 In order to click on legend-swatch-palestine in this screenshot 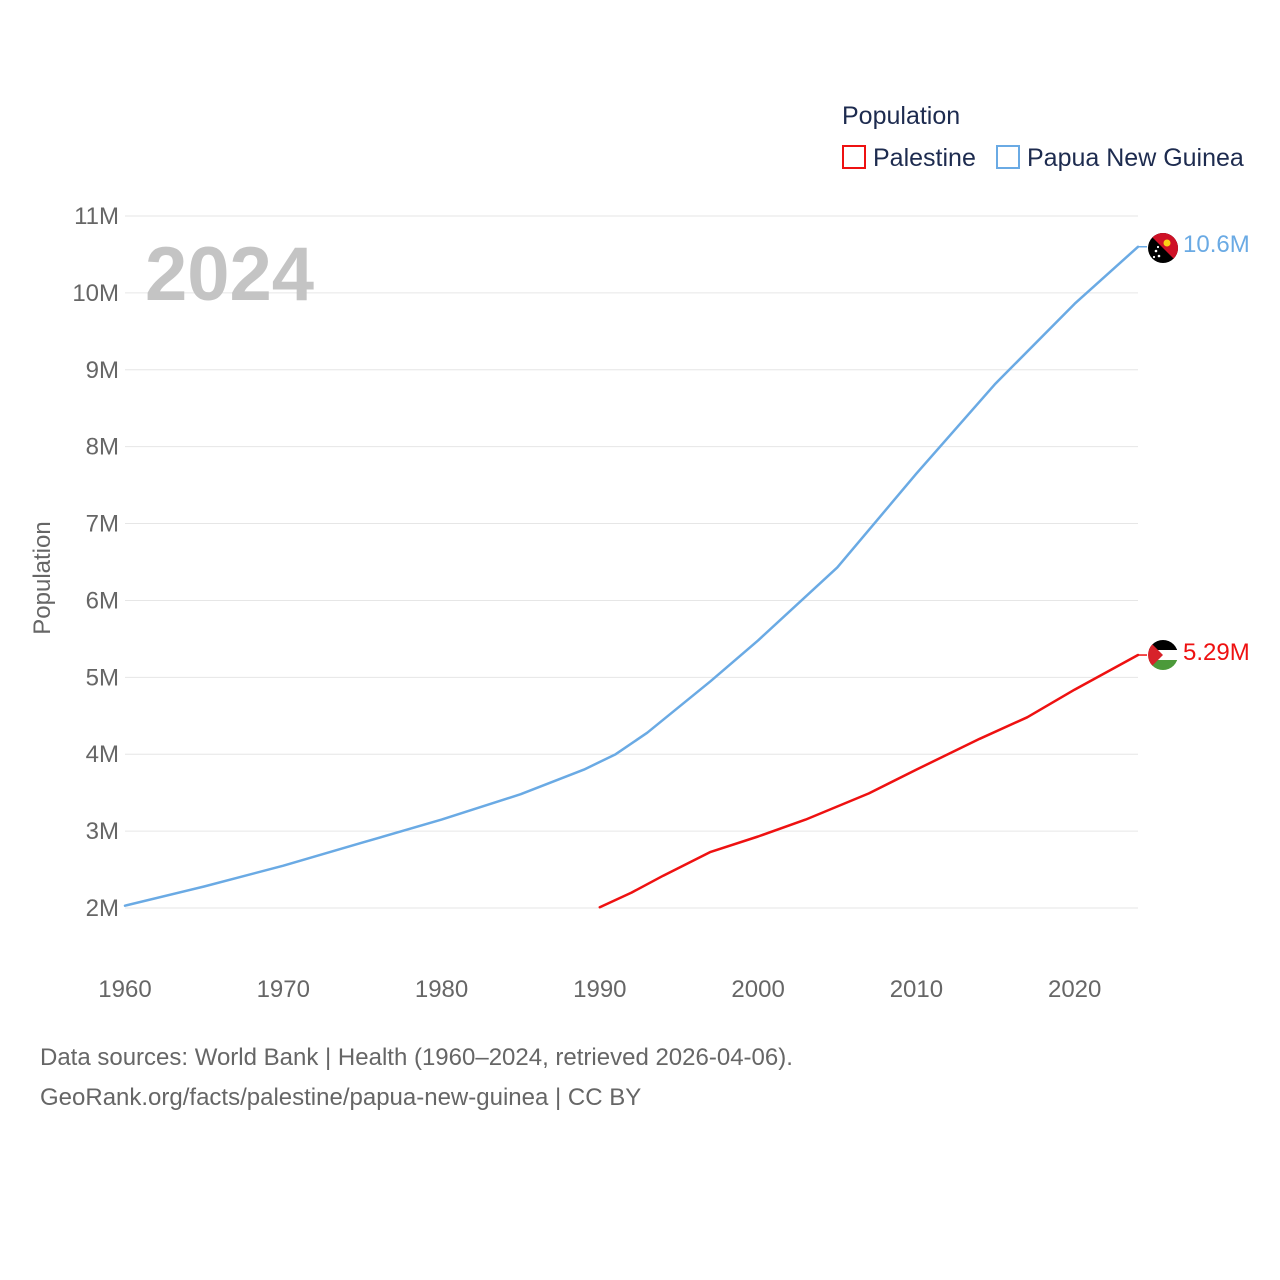, I will do `click(854, 157)`.